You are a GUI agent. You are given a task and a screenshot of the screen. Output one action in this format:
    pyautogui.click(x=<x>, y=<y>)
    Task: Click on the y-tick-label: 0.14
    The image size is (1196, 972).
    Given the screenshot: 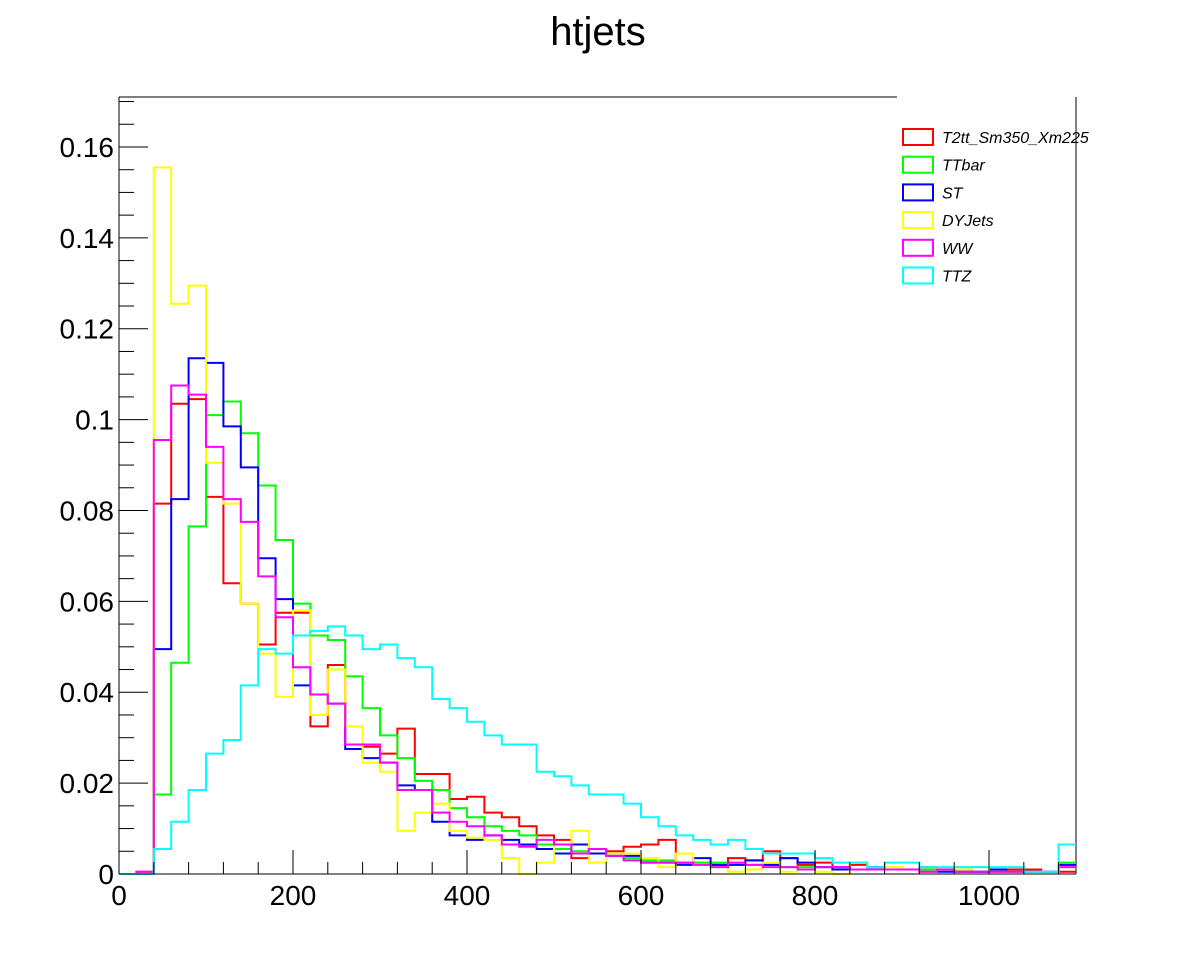 What is the action you would take?
    pyautogui.click(x=87, y=238)
    